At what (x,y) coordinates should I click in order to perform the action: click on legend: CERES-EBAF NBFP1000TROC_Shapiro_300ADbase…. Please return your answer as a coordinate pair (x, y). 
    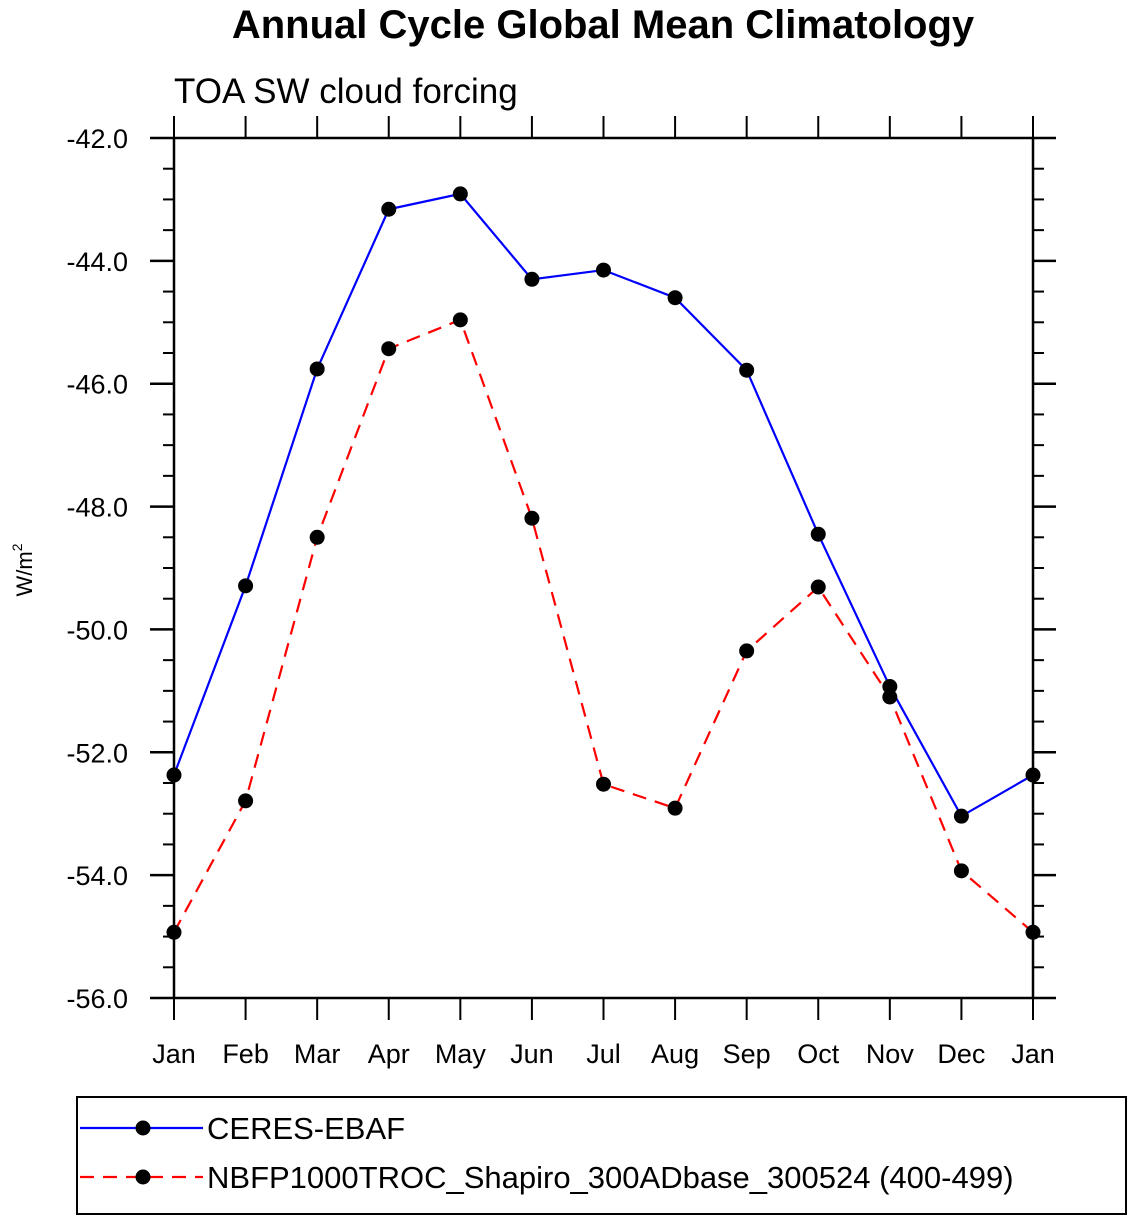
    Looking at the image, I should click on (601, 1155).